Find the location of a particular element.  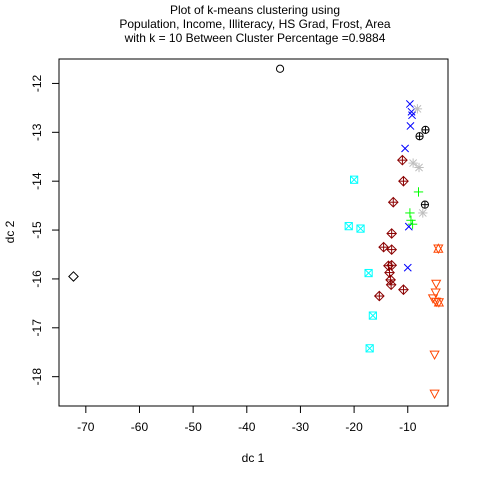

x-tick-label: -10 is located at coordinates (408, 427).